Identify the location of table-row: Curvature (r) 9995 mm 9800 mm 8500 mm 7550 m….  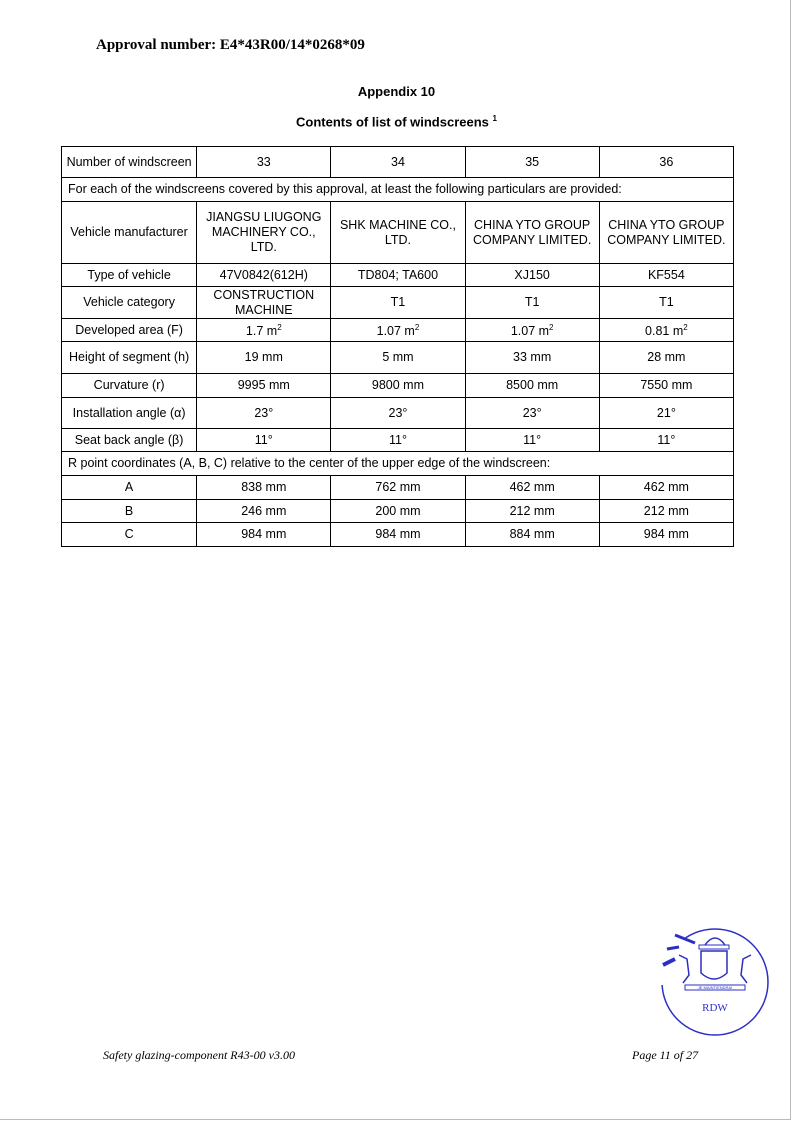
(397, 385).